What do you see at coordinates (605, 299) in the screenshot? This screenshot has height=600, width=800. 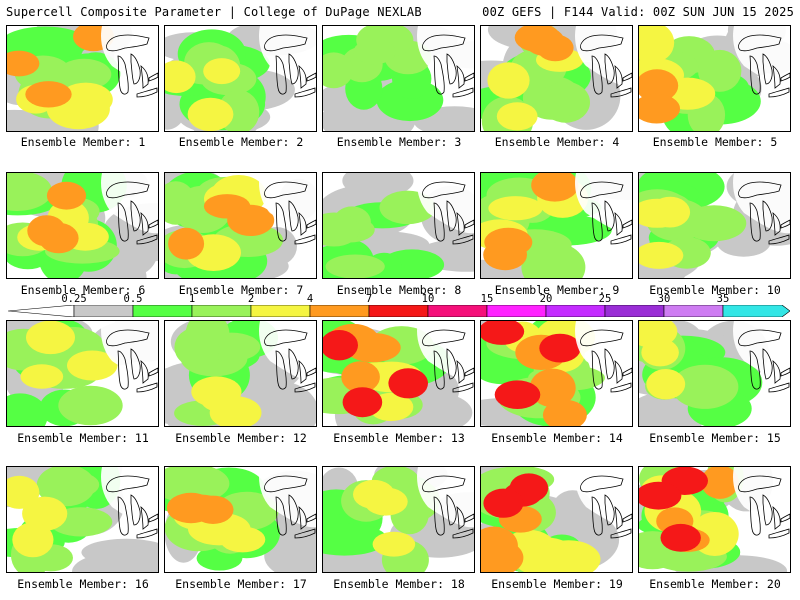 I see `colorbar-tick-label: 25` at bounding box center [605, 299].